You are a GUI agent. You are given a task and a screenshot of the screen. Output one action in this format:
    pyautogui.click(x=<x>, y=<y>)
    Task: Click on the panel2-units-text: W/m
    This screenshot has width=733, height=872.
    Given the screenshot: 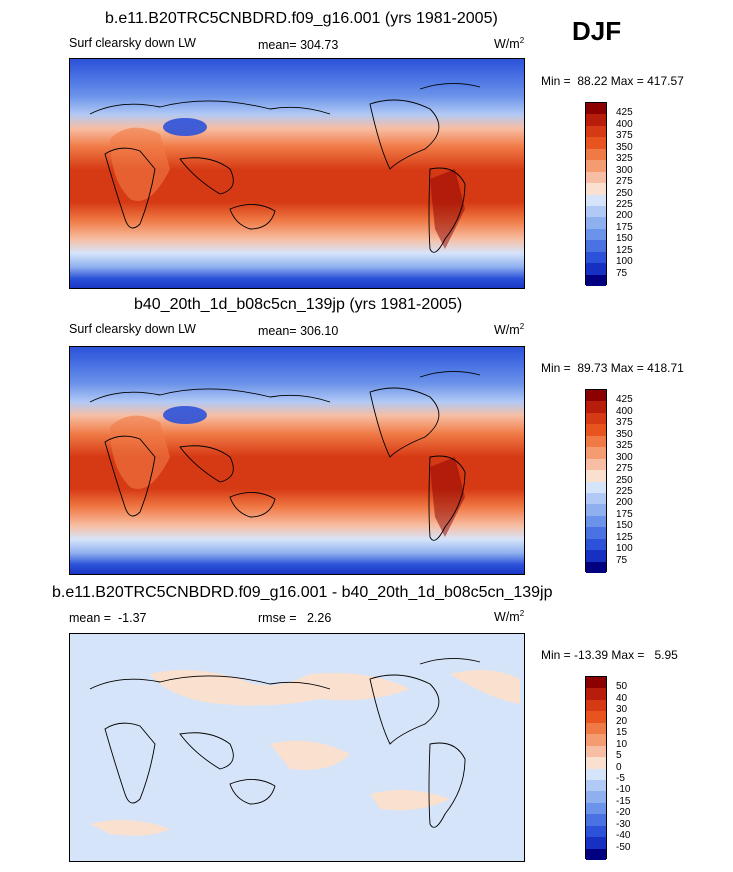 What is the action you would take?
    pyautogui.click(x=507, y=330)
    